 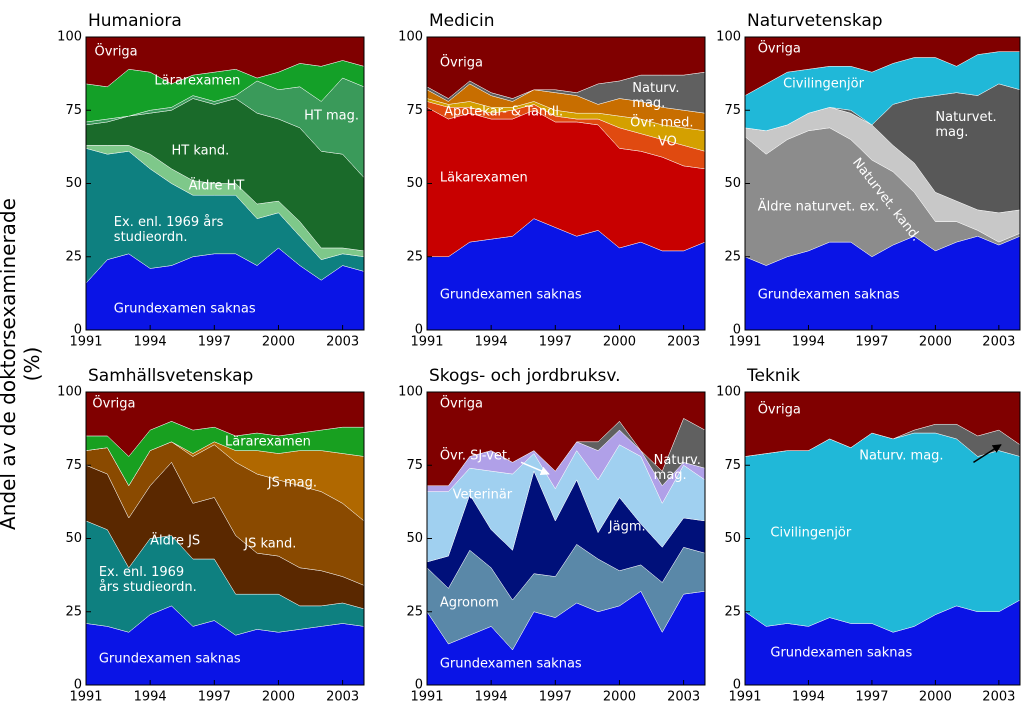 I want to click on series-label: Äldre HT, so click(x=216, y=186).